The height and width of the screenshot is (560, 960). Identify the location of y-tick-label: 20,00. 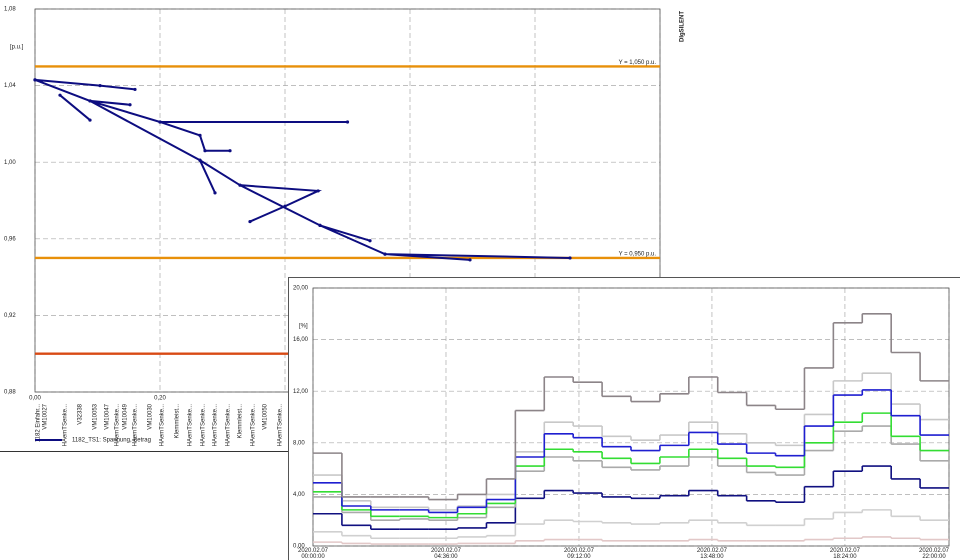
(301, 289).